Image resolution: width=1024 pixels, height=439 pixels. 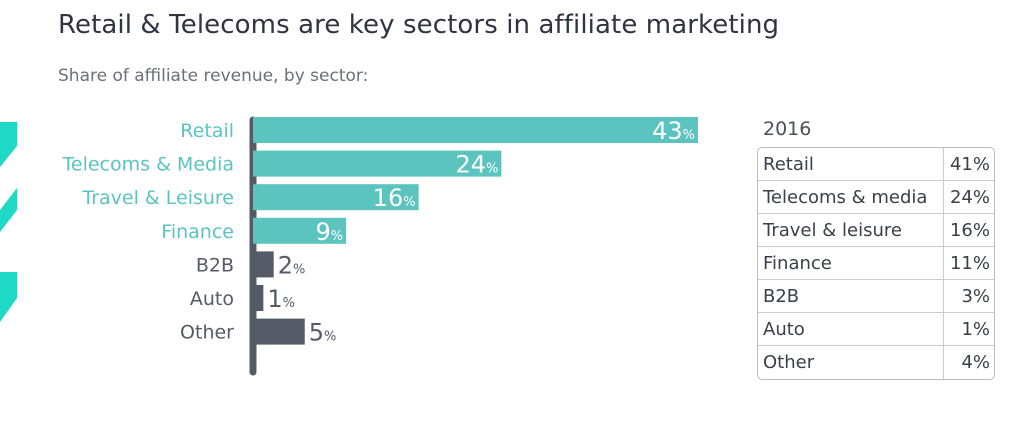 I want to click on table-year-label: 2016, so click(x=787, y=129).